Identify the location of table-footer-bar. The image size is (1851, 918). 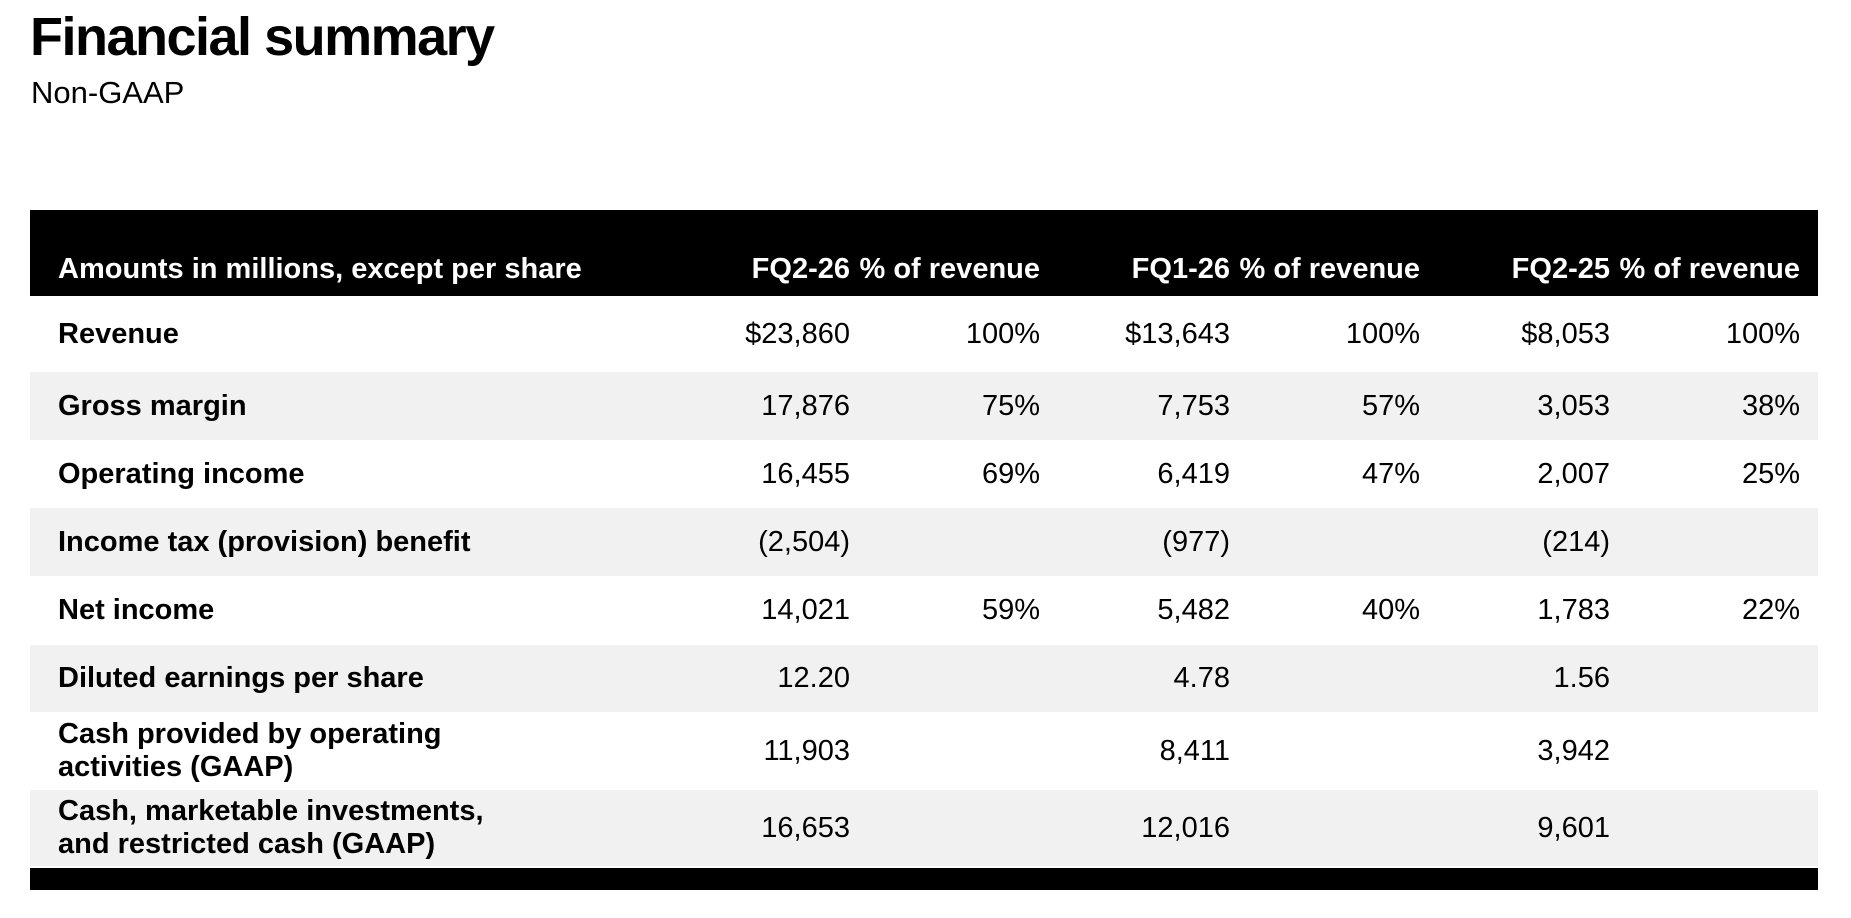
(924, 879).